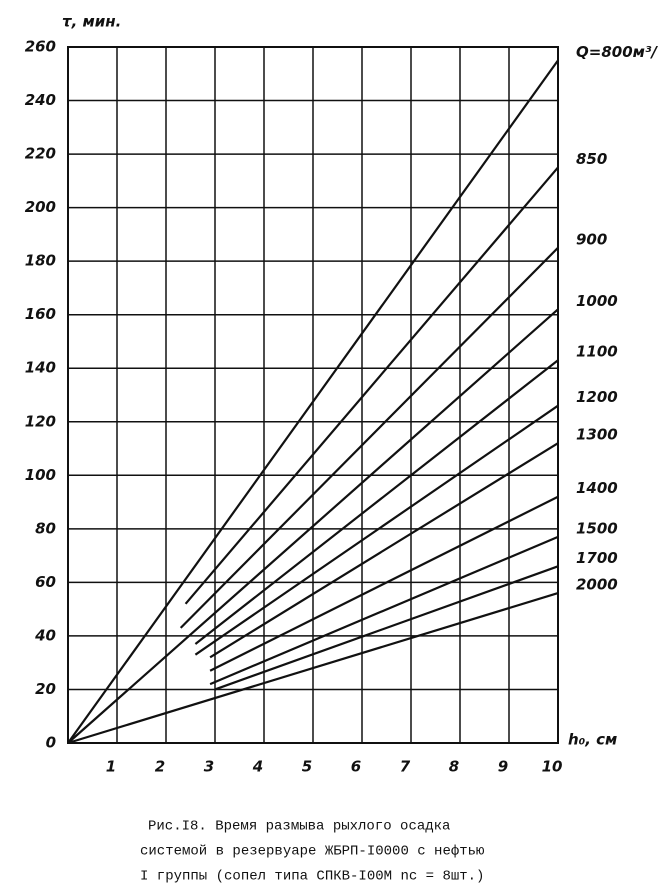 This screenshot has height=895, width=658. Describe the element at coordinates (592, 740) in the screenshot. I see `x-axis-label: h₀, см` at that location.